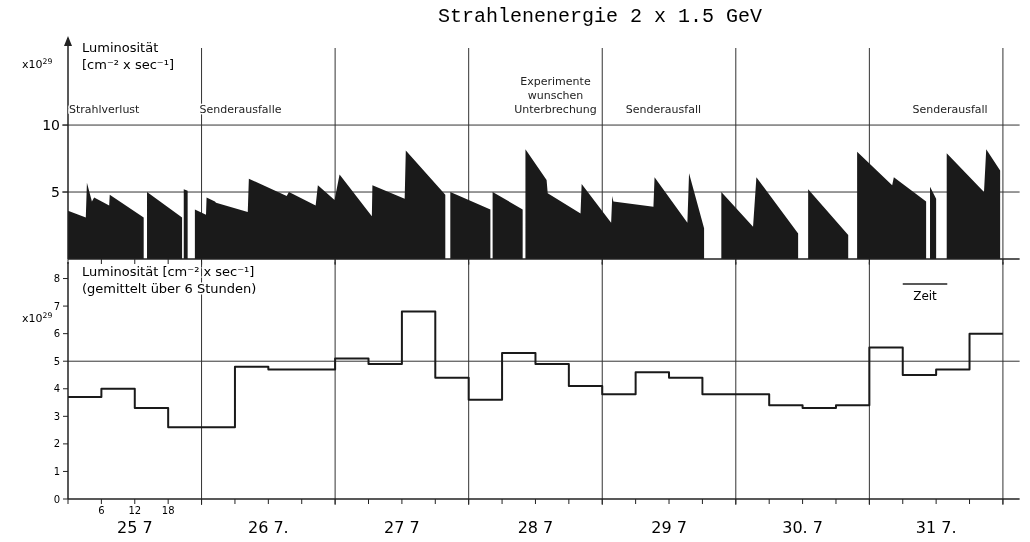  What do you see at coordinates (56, 416) in the screenshot?
I see `y-tick-label: 3` at bounding box center [56, 416].